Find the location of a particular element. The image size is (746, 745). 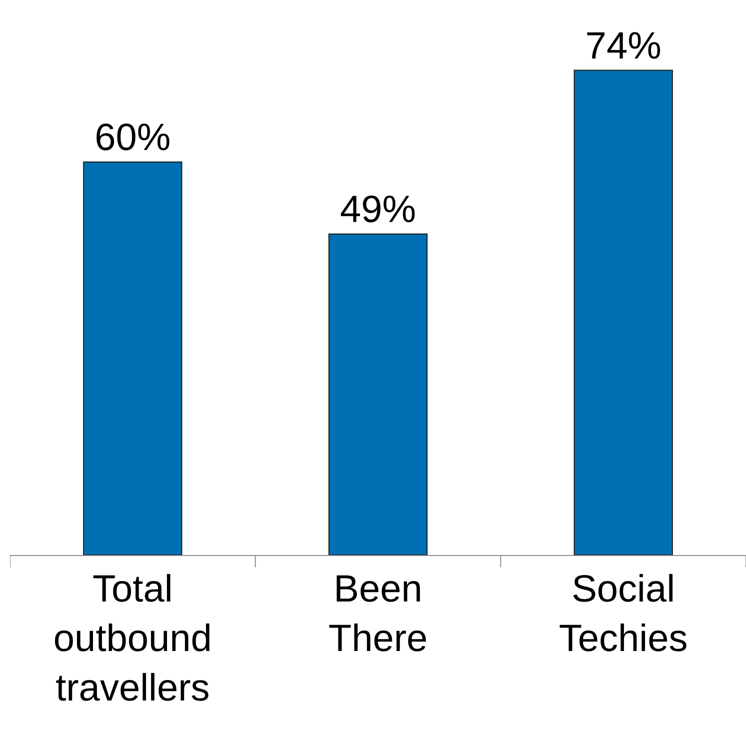

data-label: 49% is located at coordinates (378, 210).